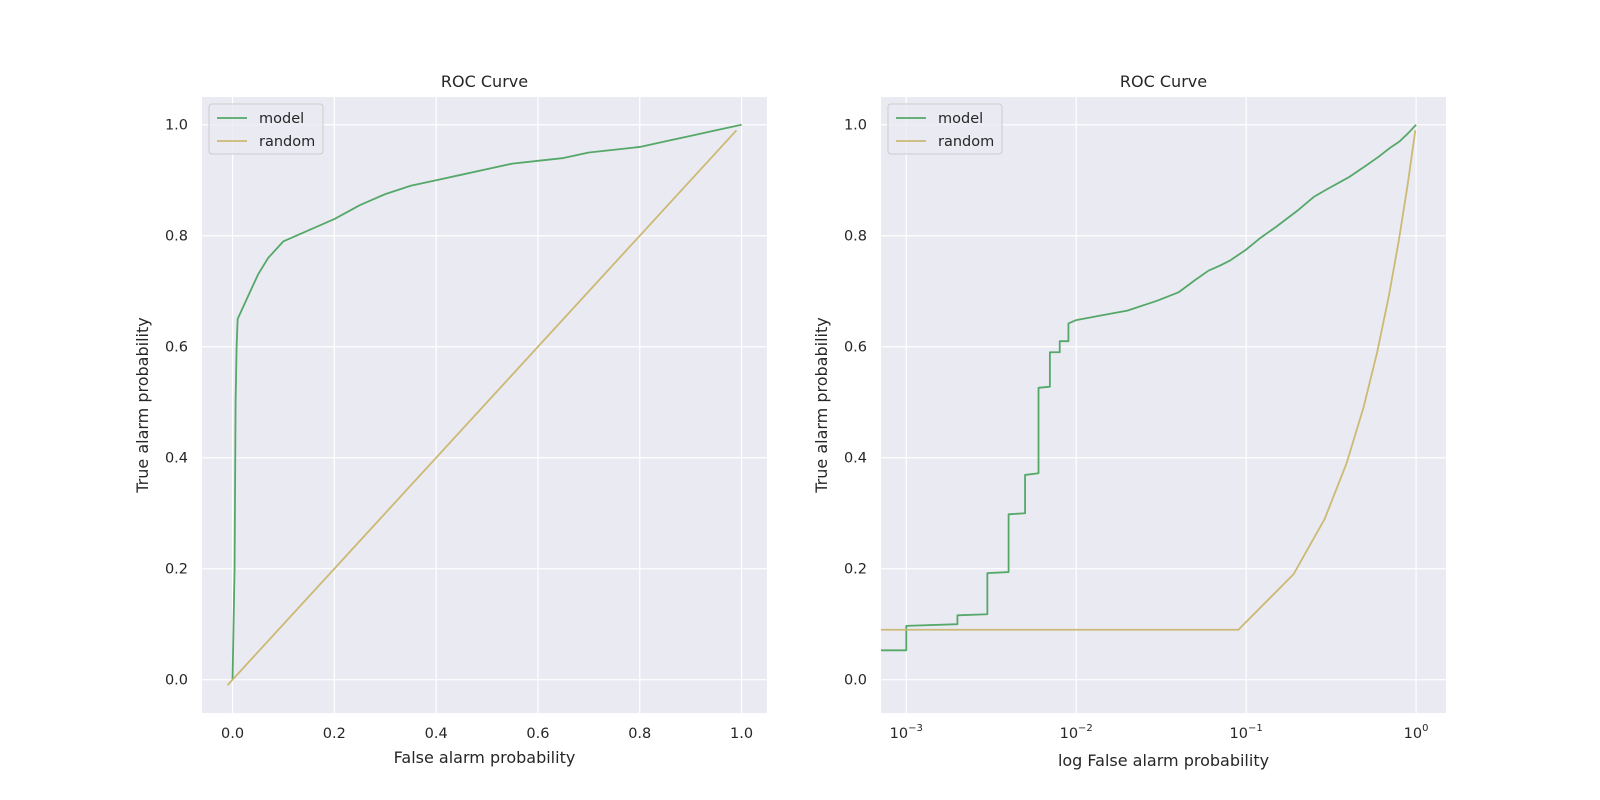 This screenshot has width=1600, height=800. Describe the element at coordinates (1076, 732) in the screenshot. I see `x-tick-label: 10⁻²` at that location.